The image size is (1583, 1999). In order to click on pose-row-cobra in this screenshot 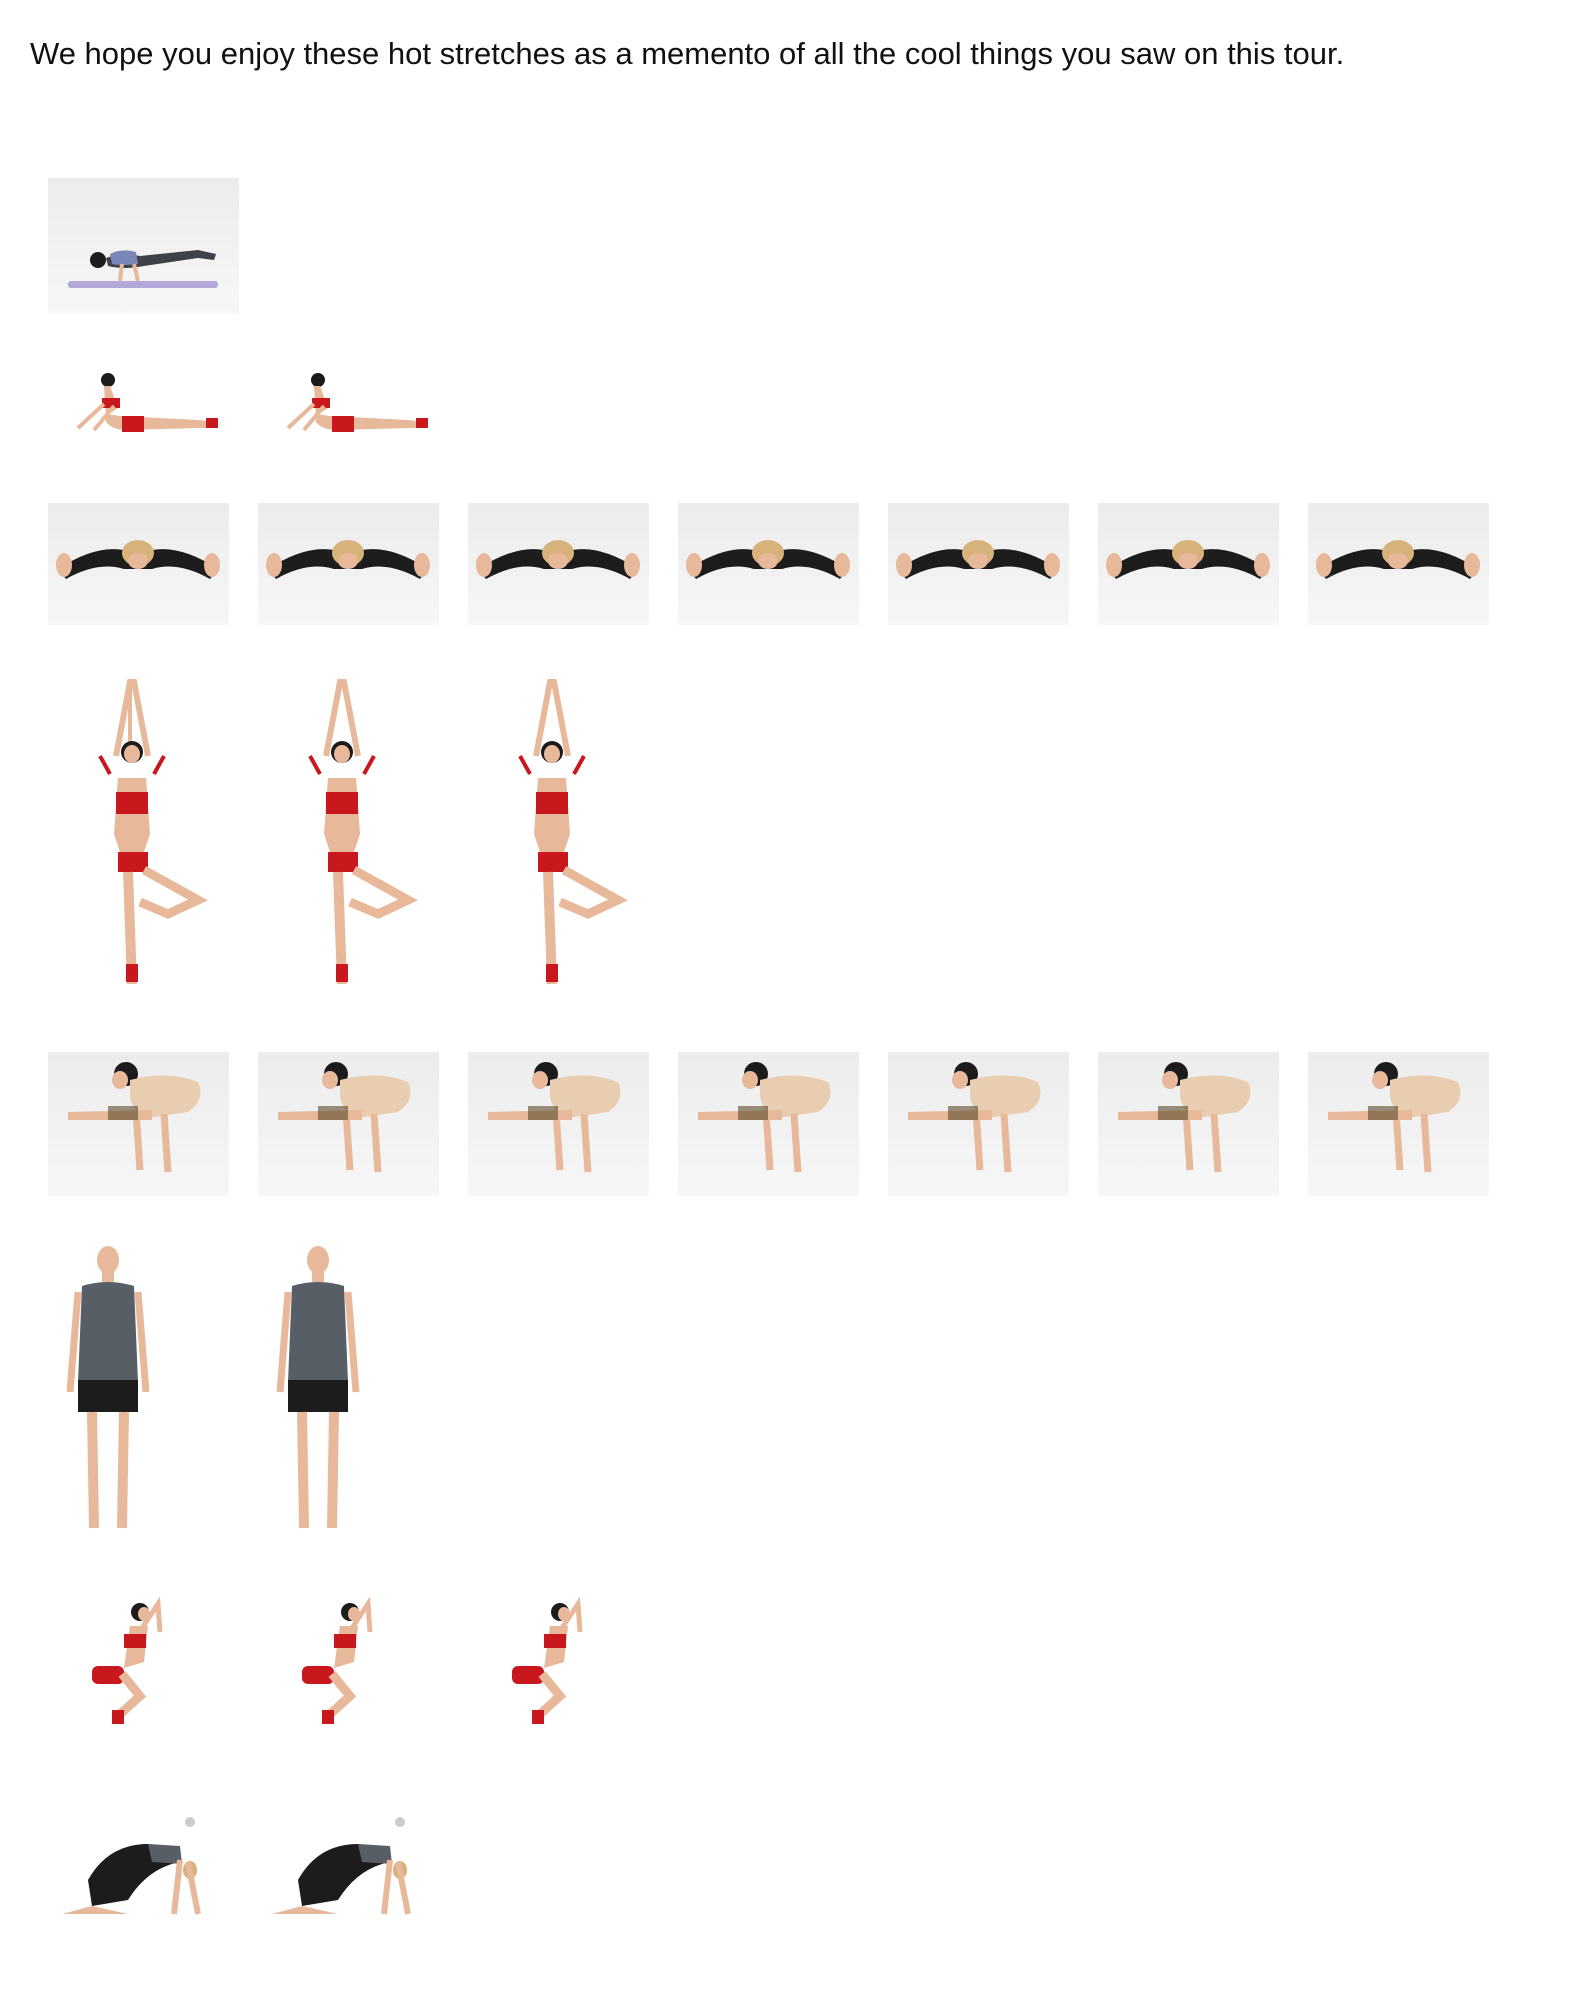, I will do `click(243, 409)`.